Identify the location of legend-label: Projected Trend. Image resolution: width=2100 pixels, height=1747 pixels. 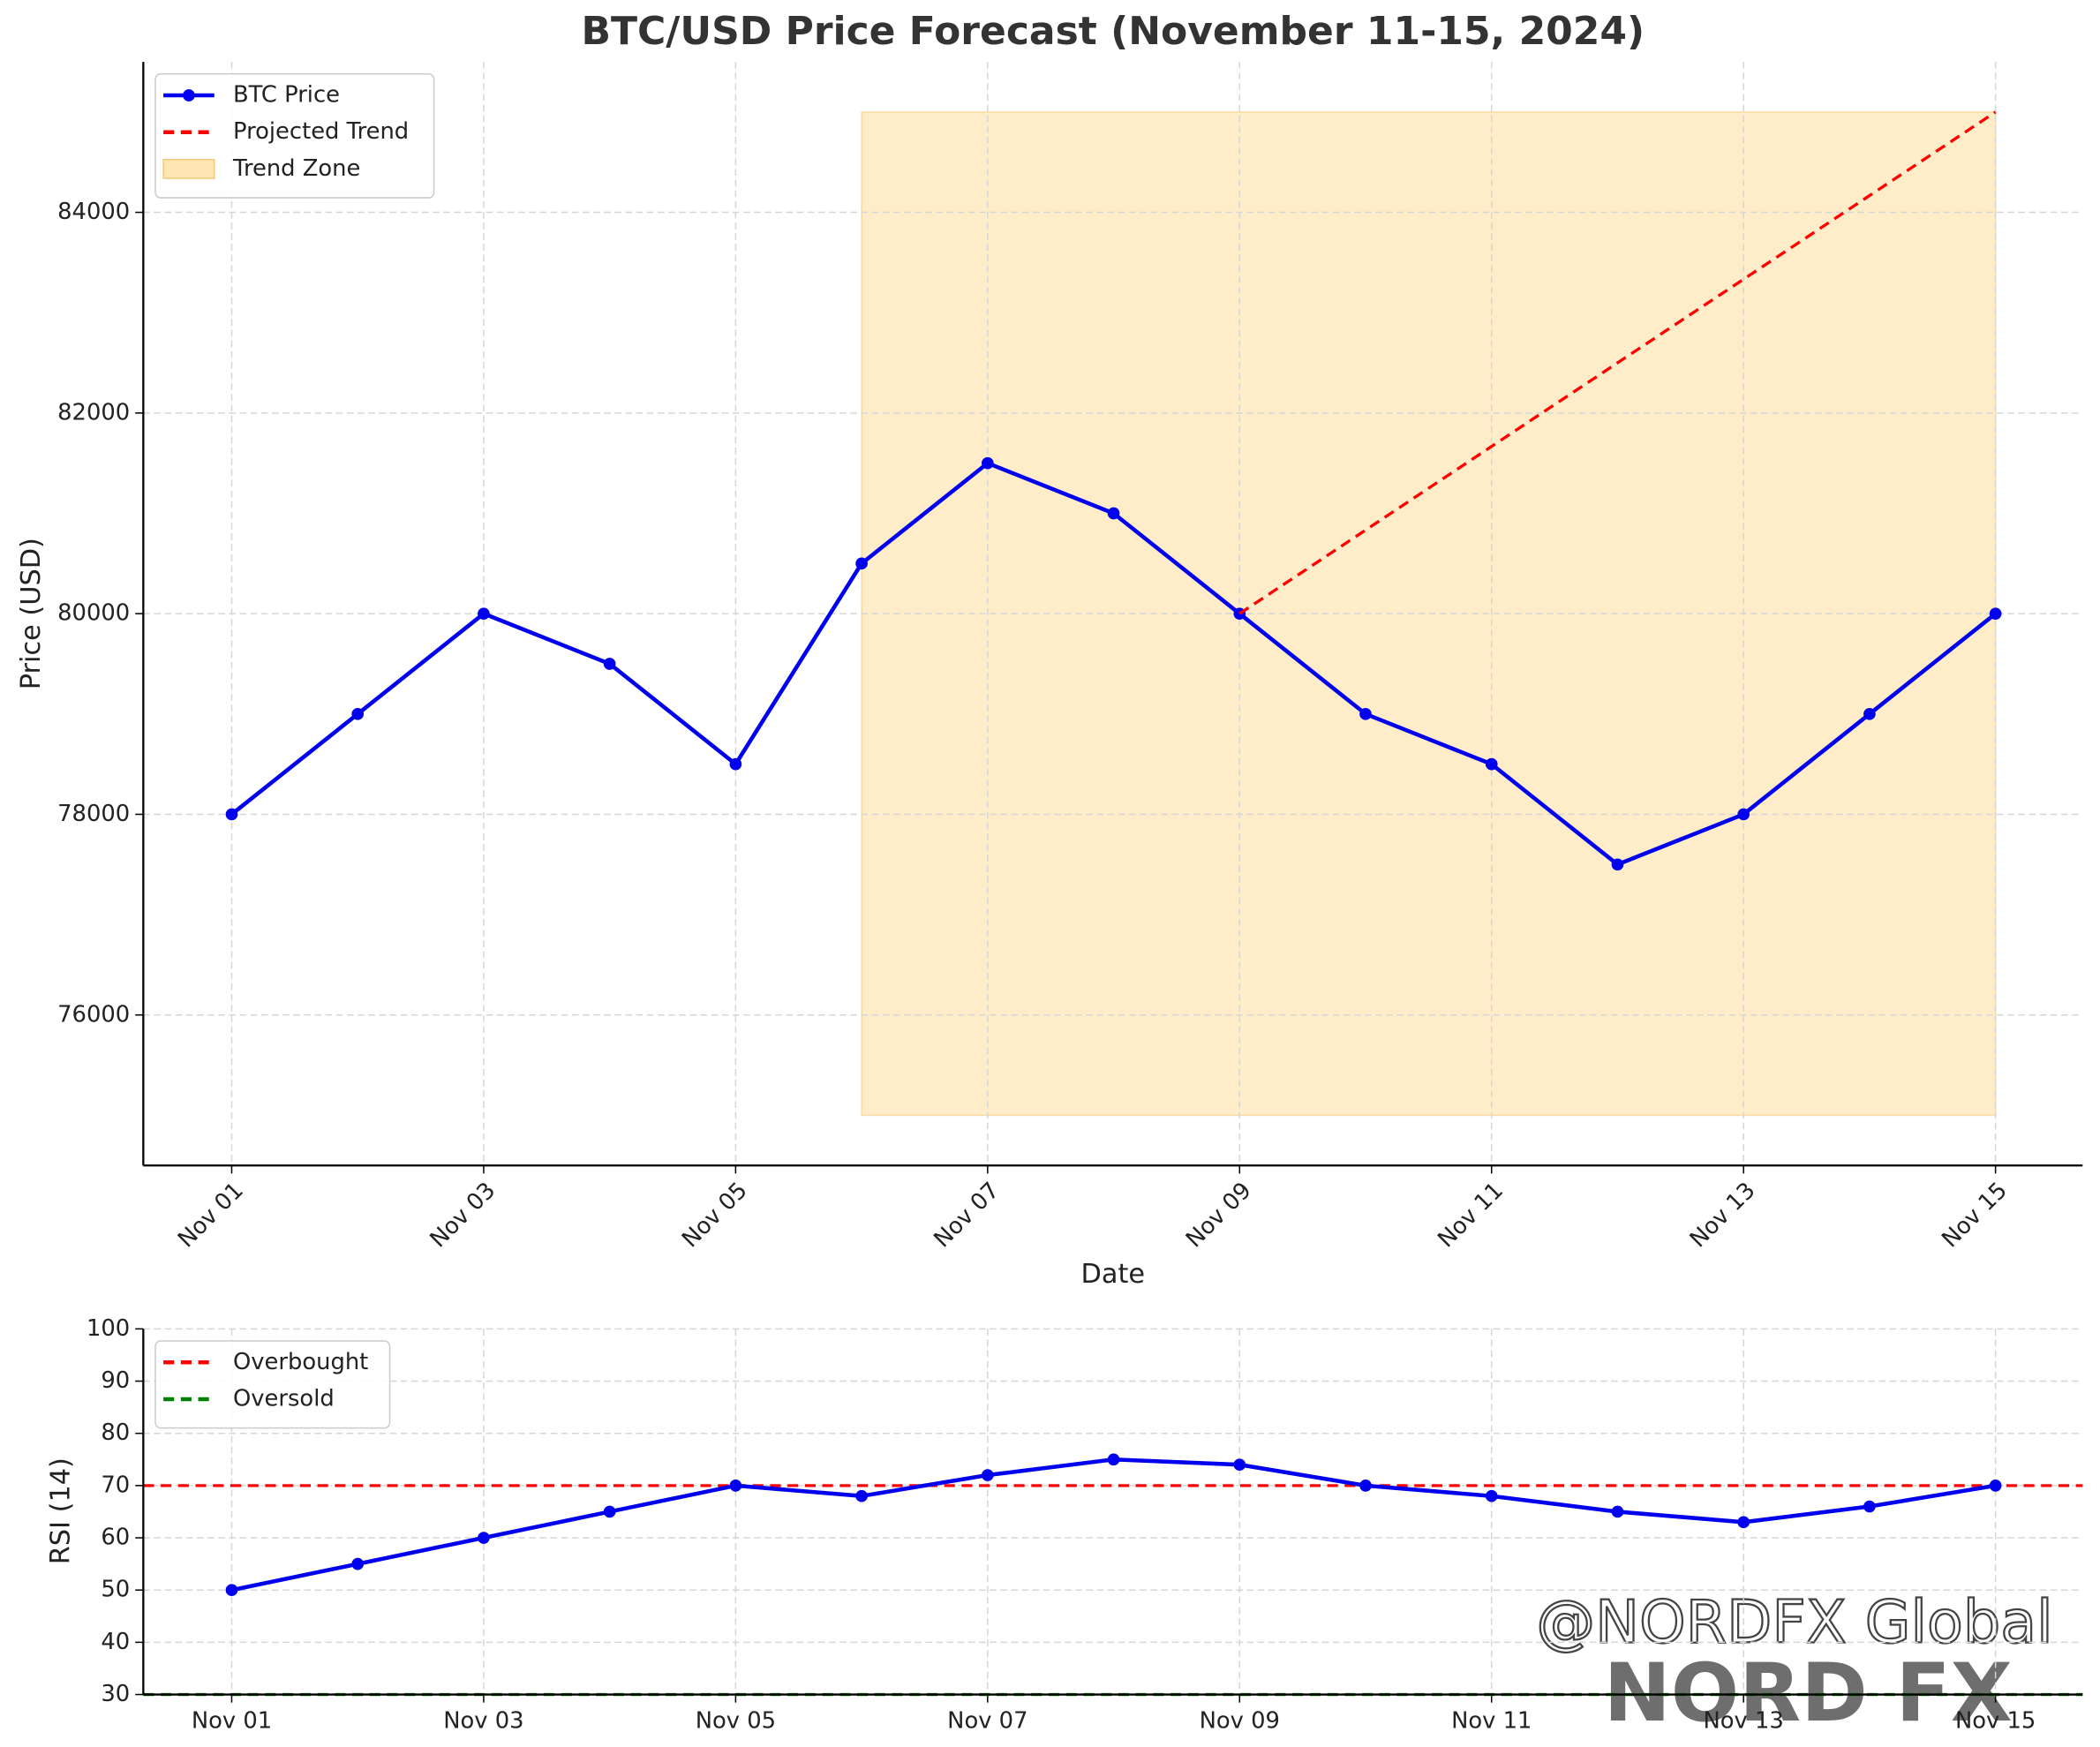
(321, 131).